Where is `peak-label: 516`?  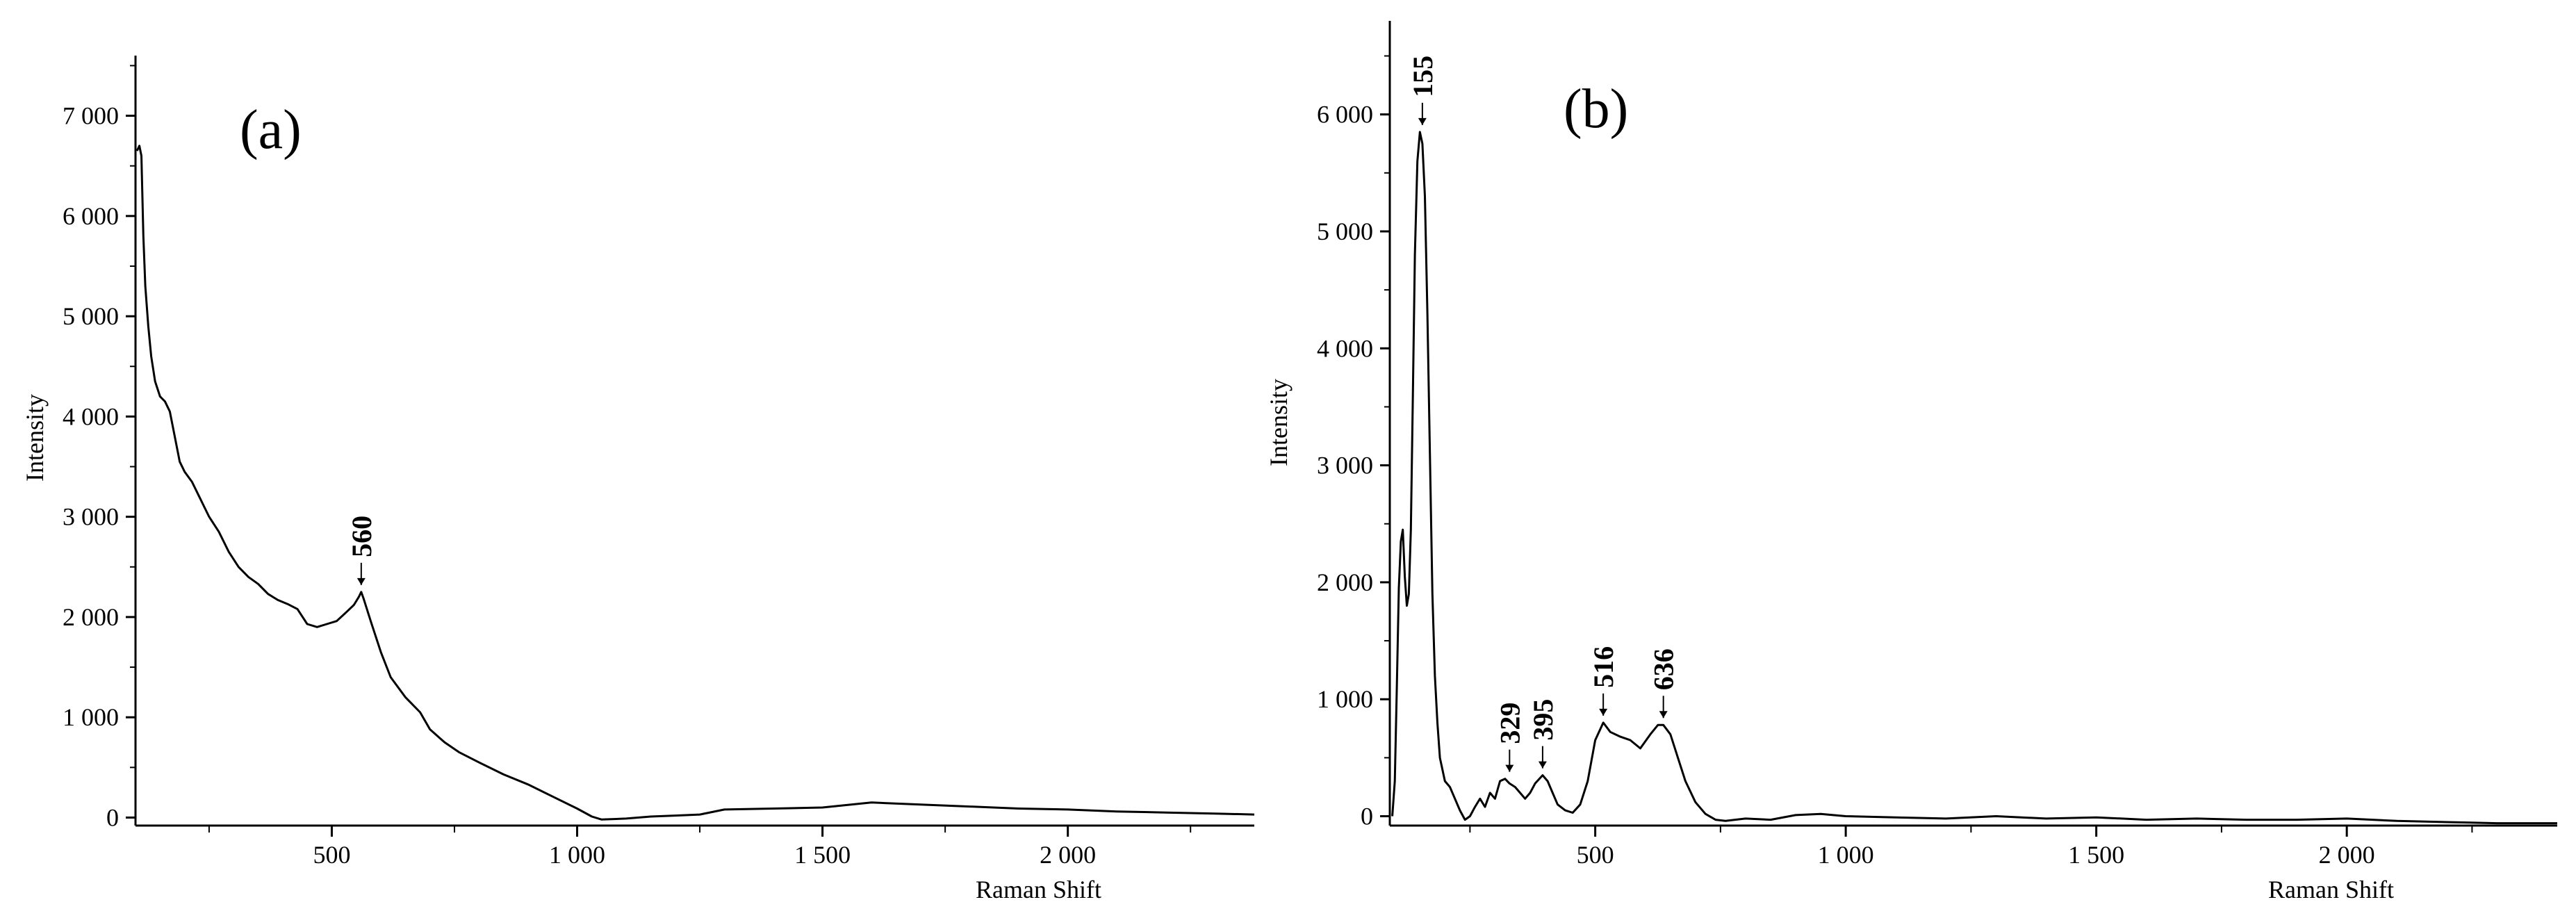 peak-label: 516 is located at coordinates (1603, 667).